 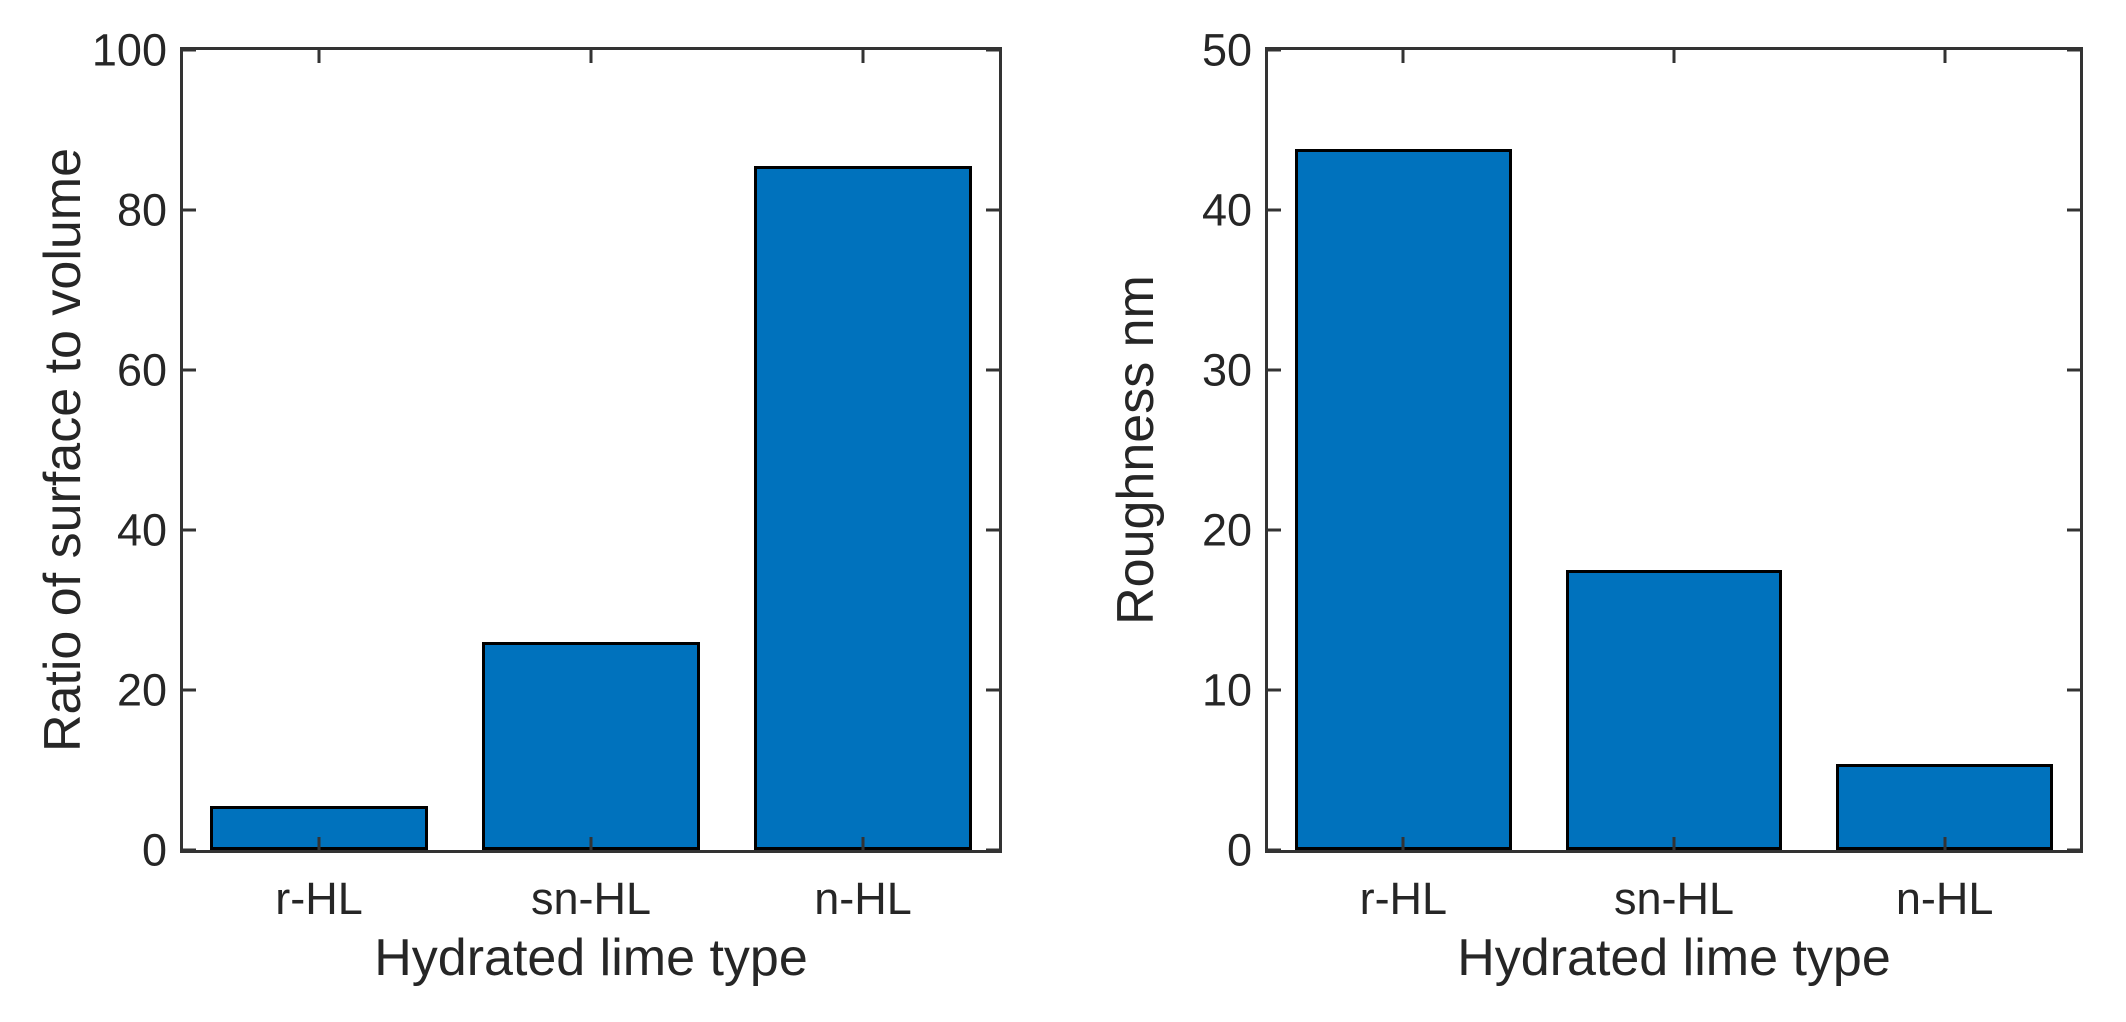 What do you see at coordinates (129, 50) in the screenshot?
I see `y-tick-label: 100` at bounding box center [129, 50].